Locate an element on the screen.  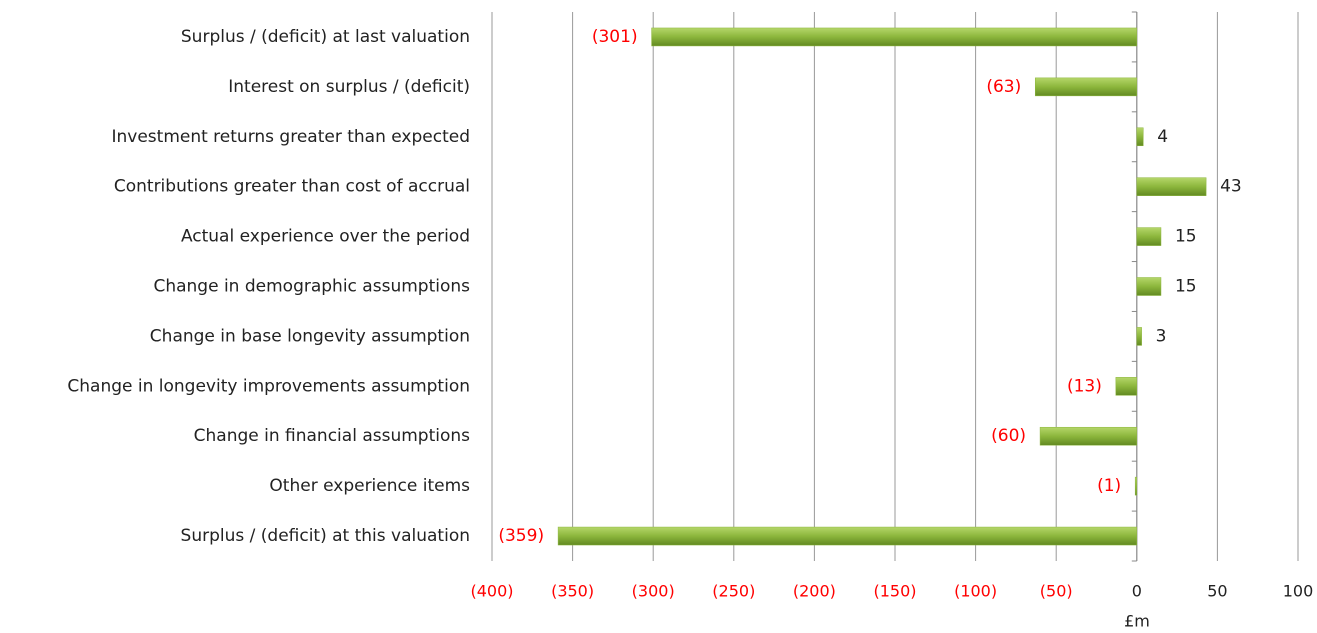
y-tick-label: Interest on surplus / (deficit) is located at coordinates (349, 87).